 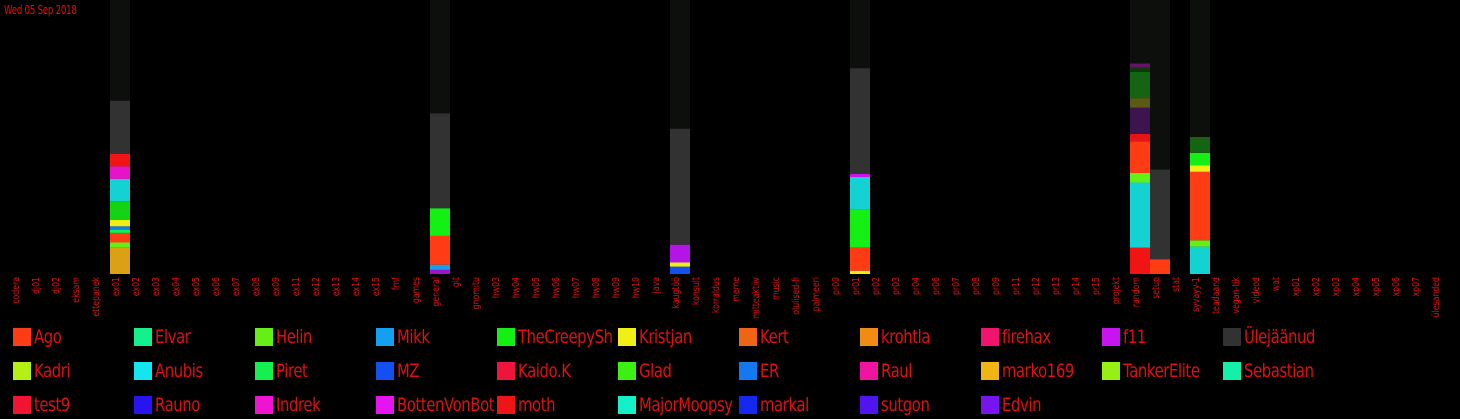 I want to click on x-tick-label: xp04, so click(x=1356, y=287).